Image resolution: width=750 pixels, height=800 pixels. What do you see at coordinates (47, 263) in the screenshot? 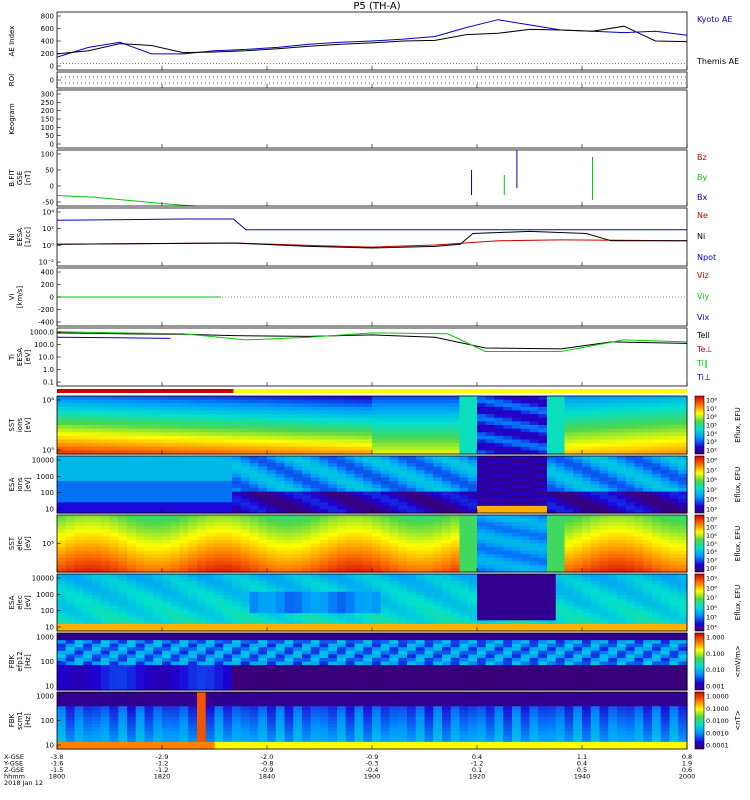
I see `ni-ytick-label: 10⁻²` at bounding box center [47, 263].